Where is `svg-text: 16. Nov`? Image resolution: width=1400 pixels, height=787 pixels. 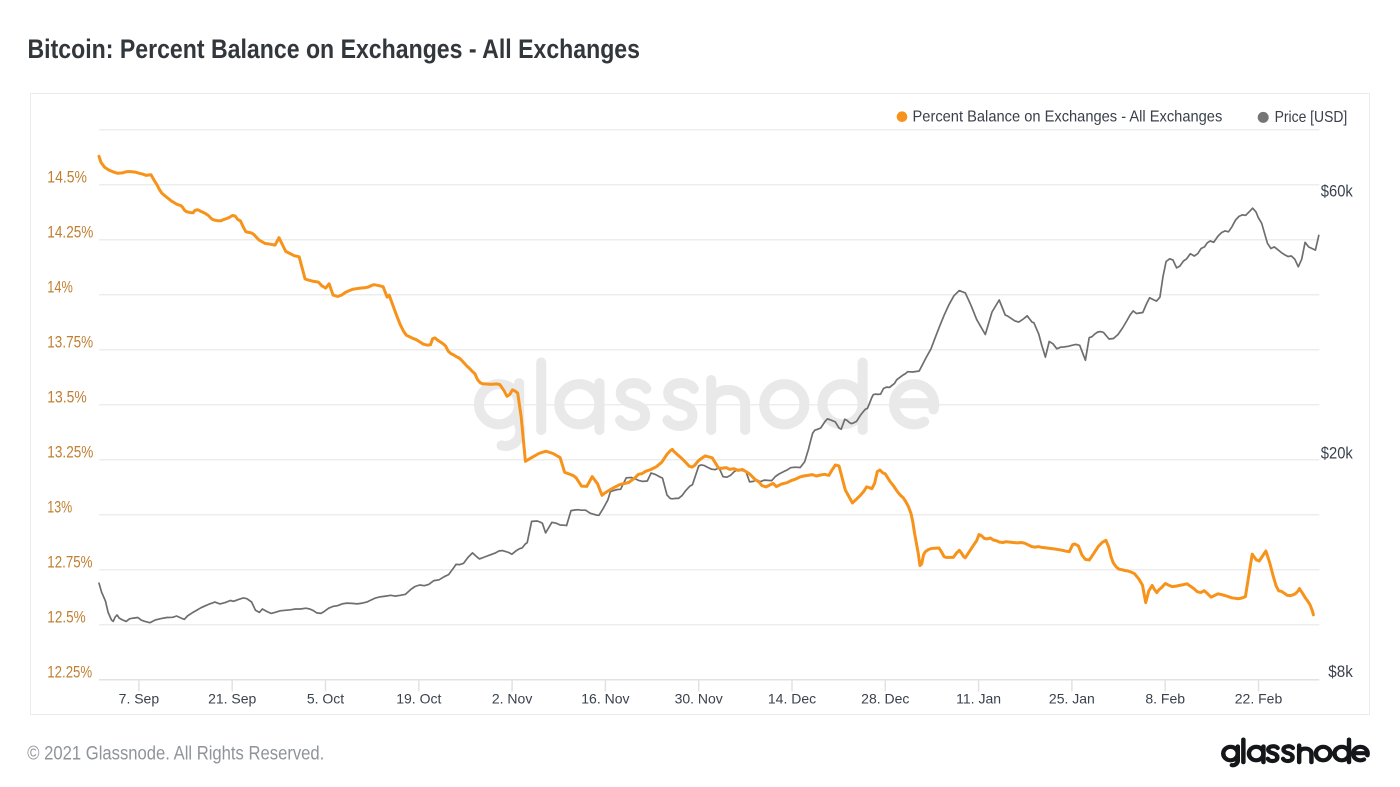 svg-text: 16. Nov is located at coordinates (605, 699).